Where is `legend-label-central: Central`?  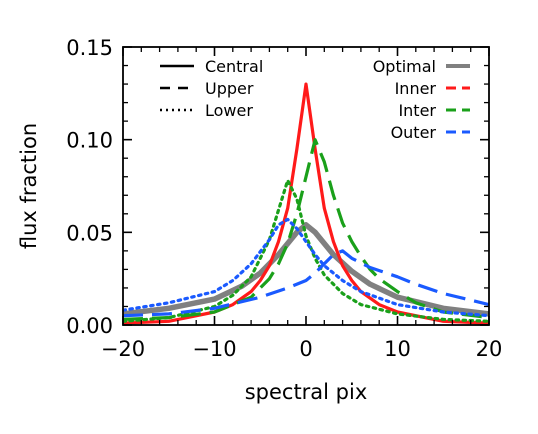 legend-label-central: Central is located at coordinates (234, 66).